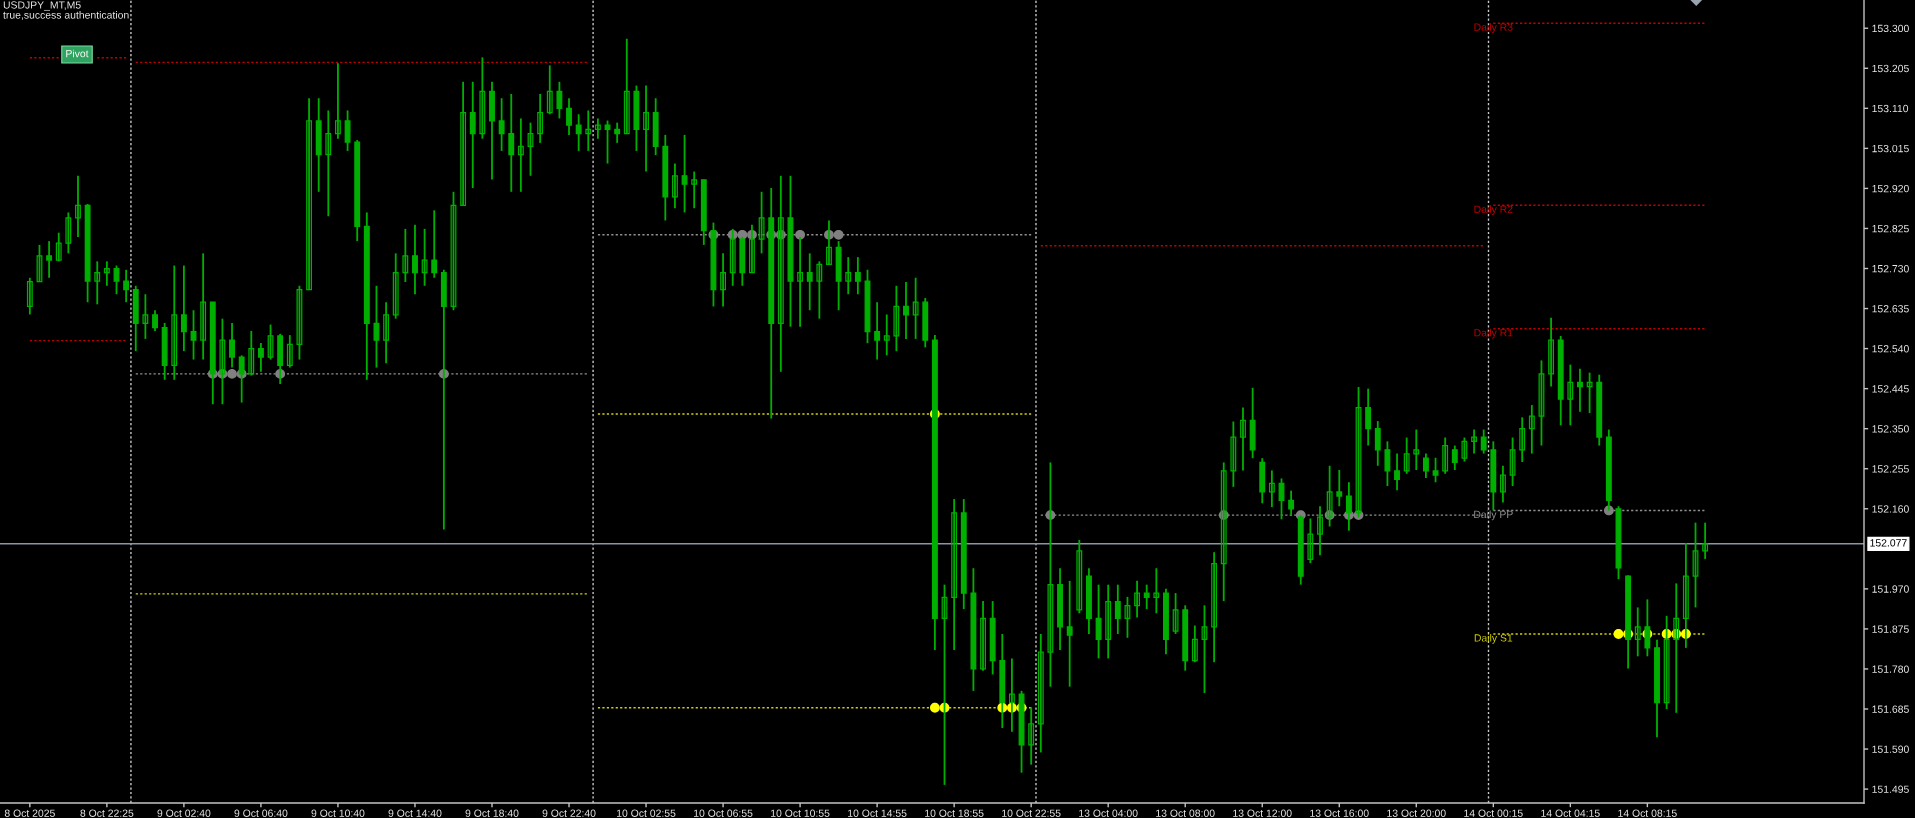  I want to click on x-tick-label: 10 Oct 02:55, so click(646, 813).